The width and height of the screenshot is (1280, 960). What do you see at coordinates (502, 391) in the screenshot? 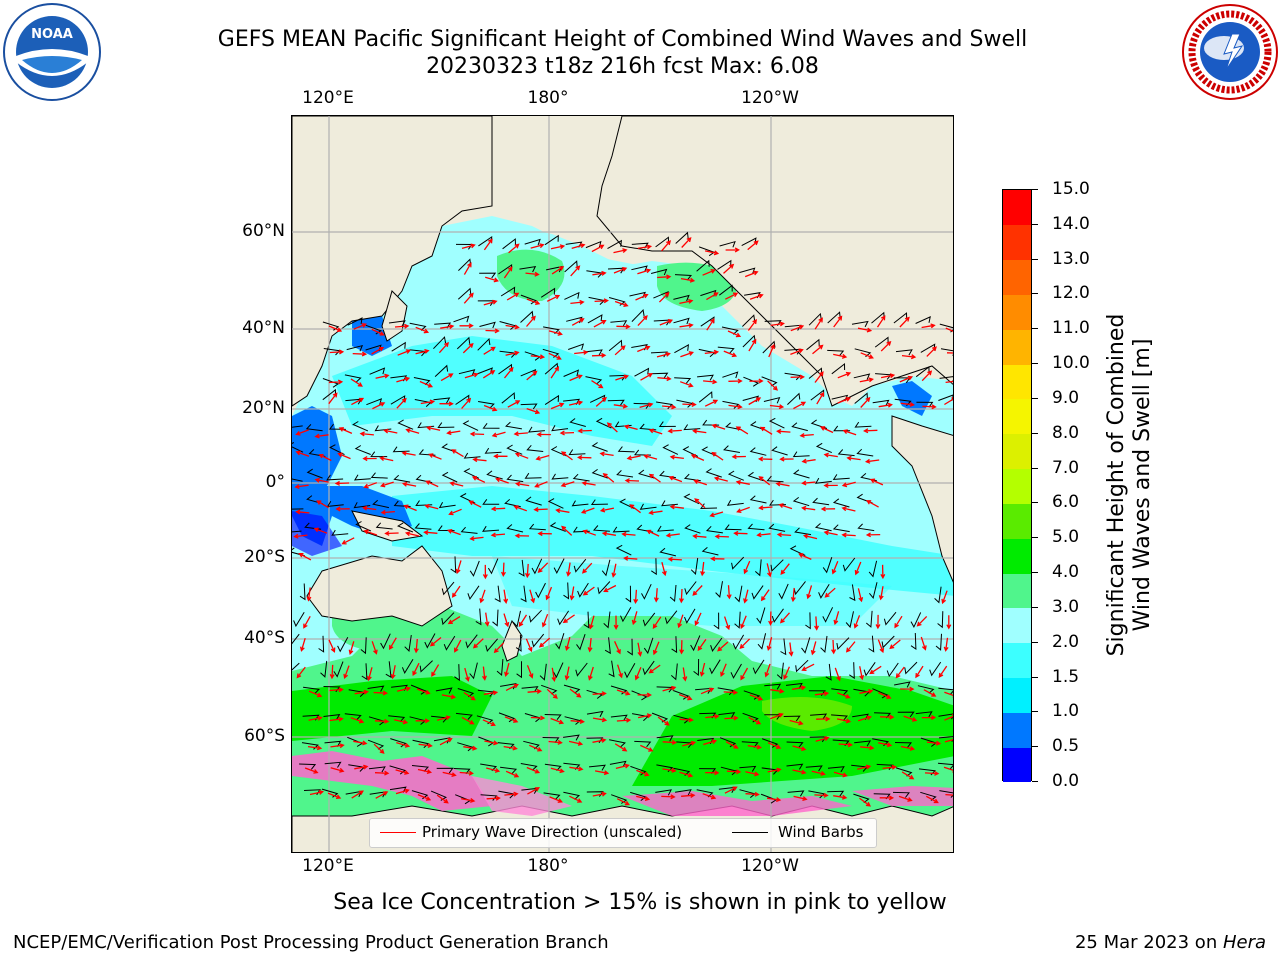
I see `band-1.5-2` at bounding box center [502, 391].